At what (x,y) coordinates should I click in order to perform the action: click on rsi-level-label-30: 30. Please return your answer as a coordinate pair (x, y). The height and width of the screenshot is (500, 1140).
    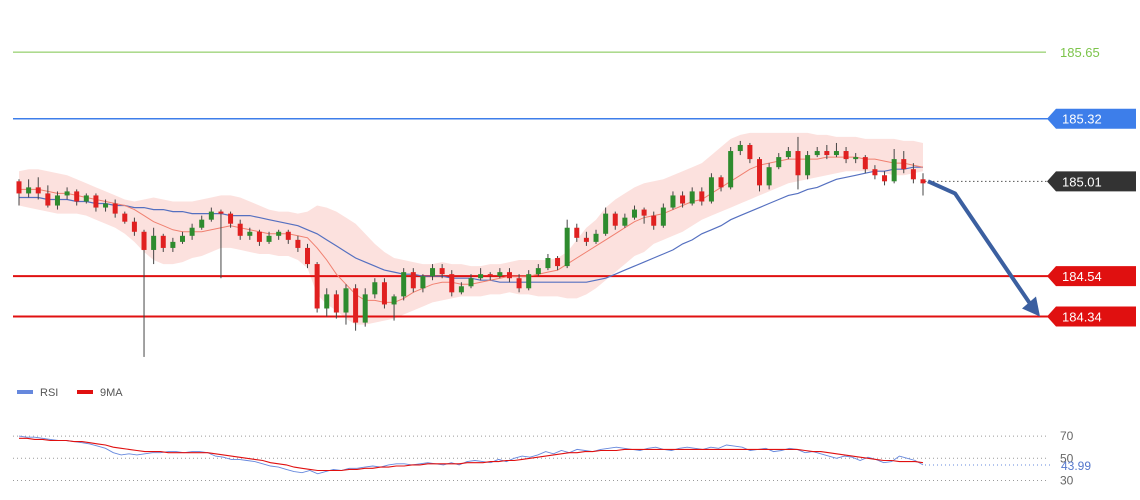
    Looking at the image, I should click on (1067, 480).